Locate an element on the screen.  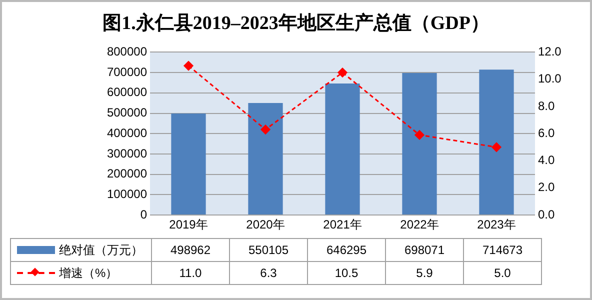
y-tick-label: 700000 is located at coordinates (127, 71).